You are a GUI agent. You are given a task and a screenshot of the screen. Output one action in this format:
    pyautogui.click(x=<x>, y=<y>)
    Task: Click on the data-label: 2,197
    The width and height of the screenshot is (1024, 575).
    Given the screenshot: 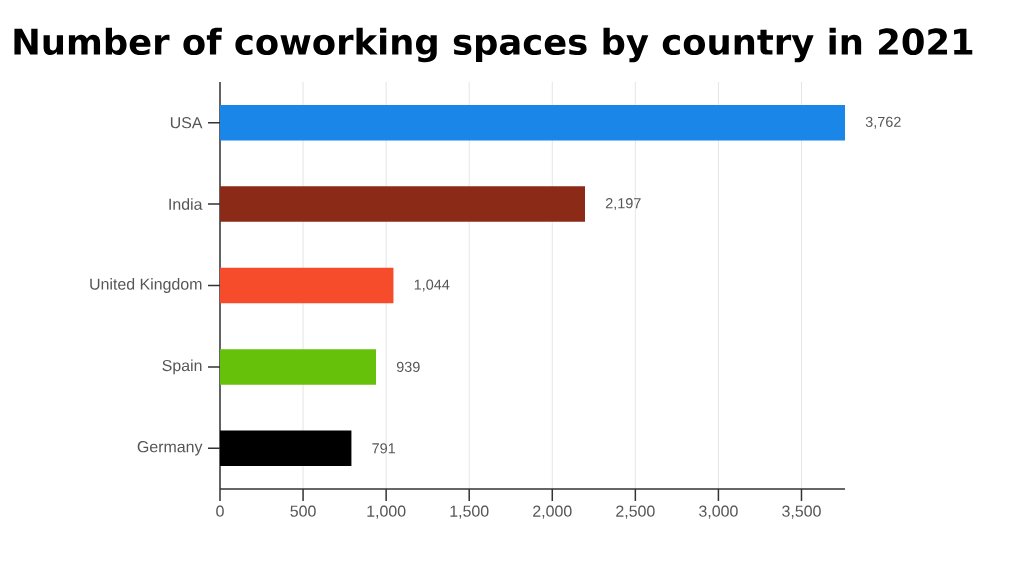 What is the action you would take?
    pyautogui.click(x=623, y=204)
    